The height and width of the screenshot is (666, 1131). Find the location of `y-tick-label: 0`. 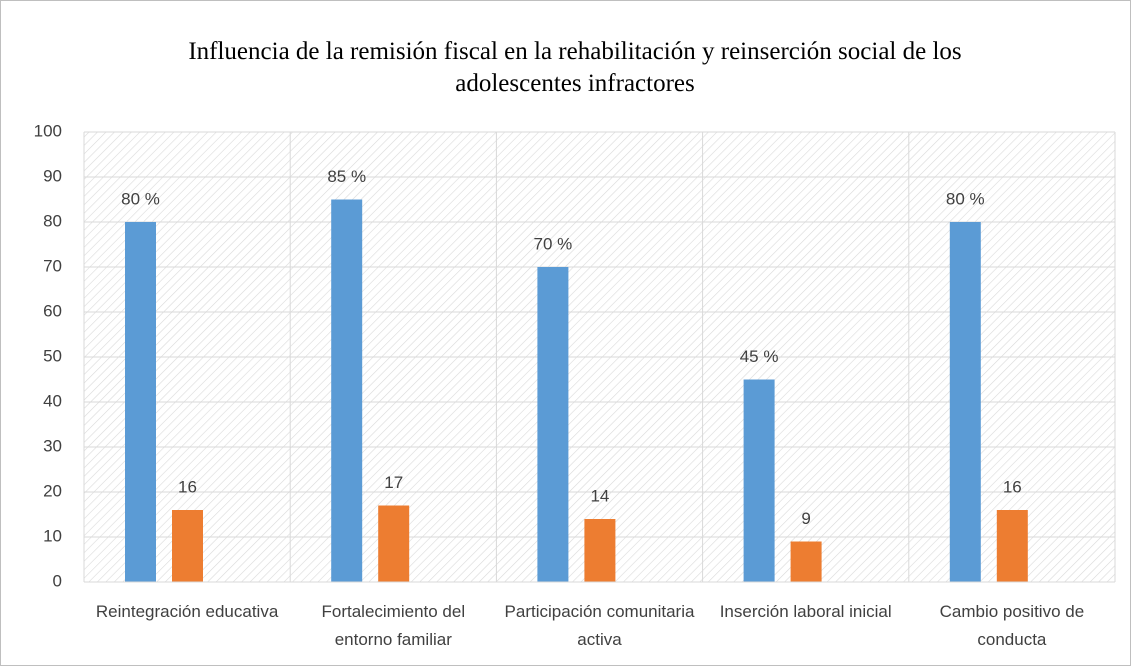

y-tick-label: 0 is located at coordinates (57, 580).